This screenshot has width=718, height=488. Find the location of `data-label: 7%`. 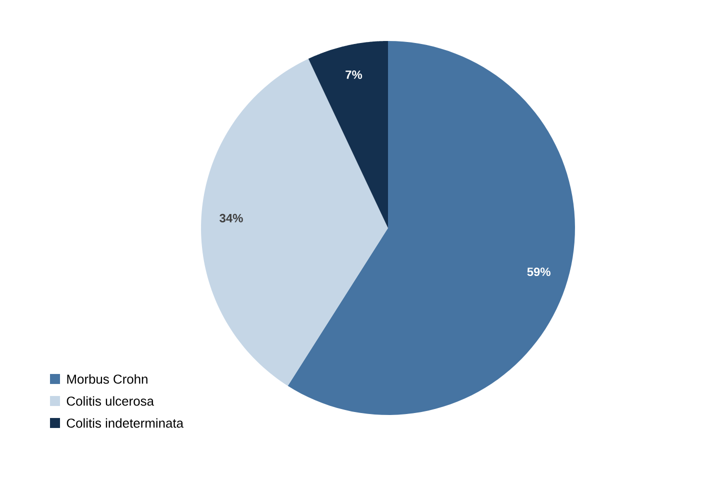

data-label: 7% is located at coordinates (354, 74).